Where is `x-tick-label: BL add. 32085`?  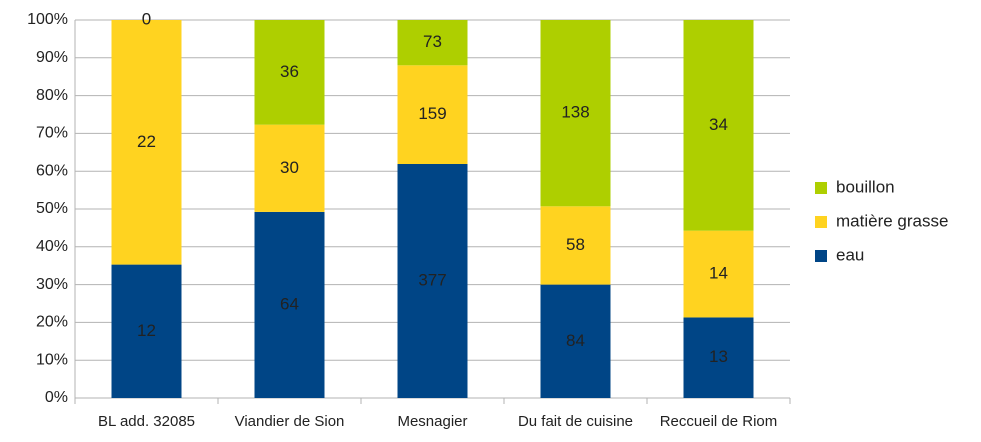
x-tick-label: BL add. 32085 is located at coordinates (146, 421).